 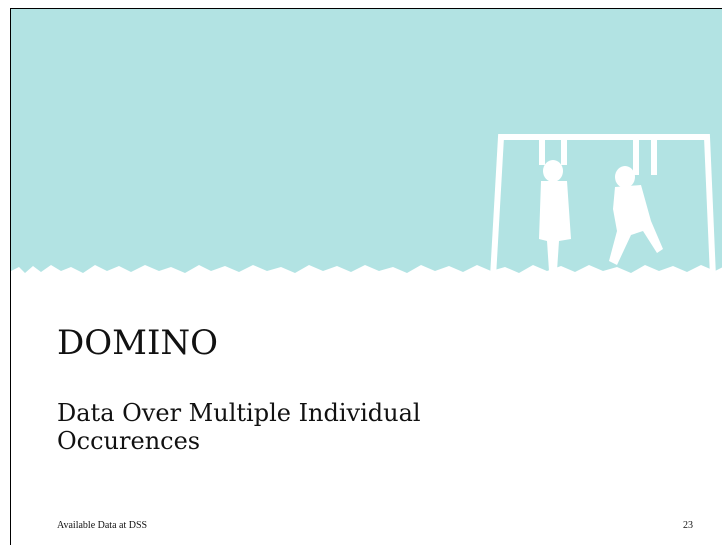 What do you see at coordinates (138, 343) in the screenshot?
I see `slide-title: DOMINO` at bounding box center [138, 343].